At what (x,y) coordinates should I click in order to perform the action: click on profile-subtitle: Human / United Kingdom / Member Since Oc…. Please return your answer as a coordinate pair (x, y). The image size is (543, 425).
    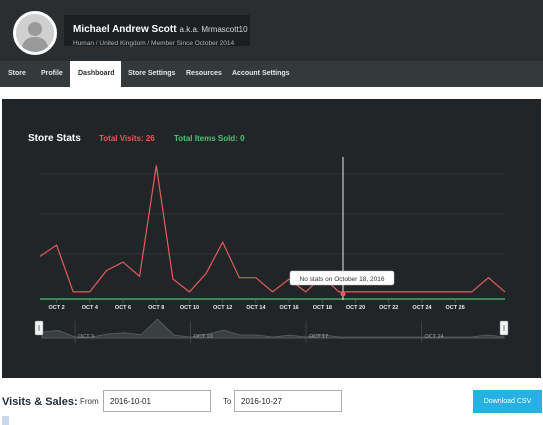
    Looking at the image, I should click on (154, 43).